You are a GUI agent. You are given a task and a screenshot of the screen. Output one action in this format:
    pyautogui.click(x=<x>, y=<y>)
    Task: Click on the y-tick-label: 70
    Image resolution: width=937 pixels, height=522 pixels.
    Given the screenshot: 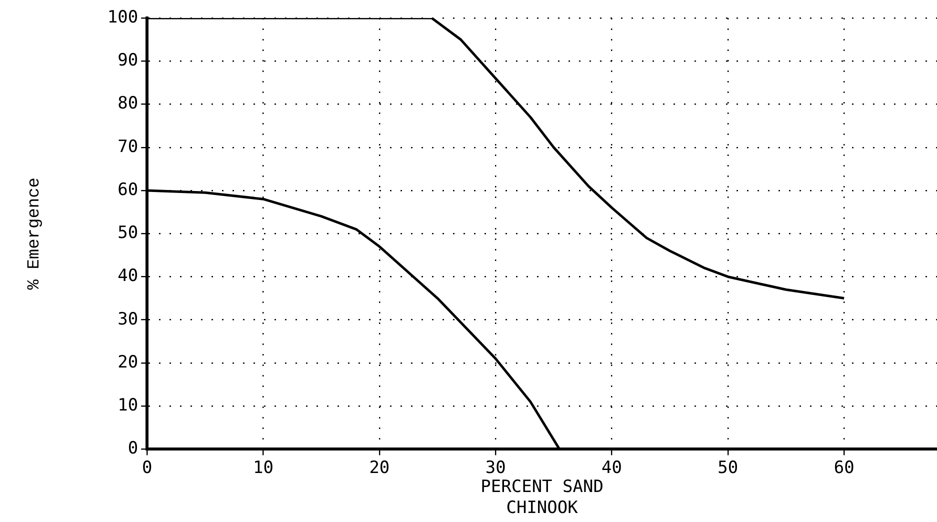 What is the action you would take?
    pyautogui.click(x=128, y=146)
    